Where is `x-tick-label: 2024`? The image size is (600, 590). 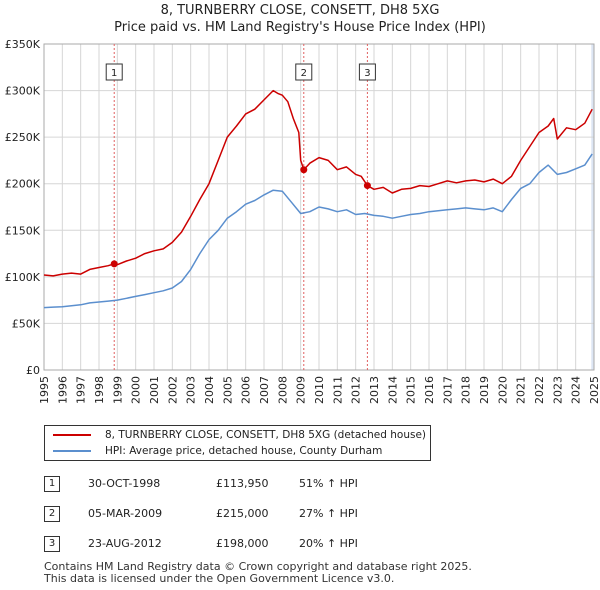 x-tick-label: 2024 is located at coordinates (576, 390).